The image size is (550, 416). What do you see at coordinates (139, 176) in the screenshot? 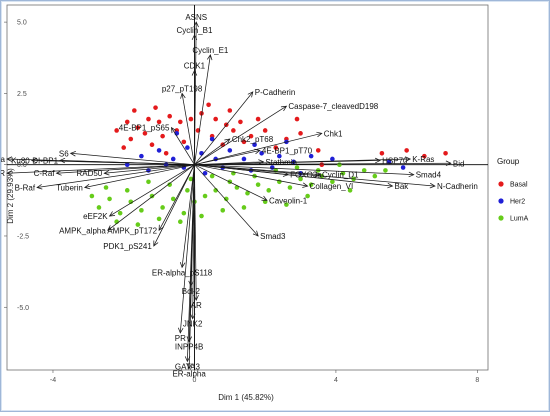
I see `arrow-tuberin` at bounding box center [139, 176].